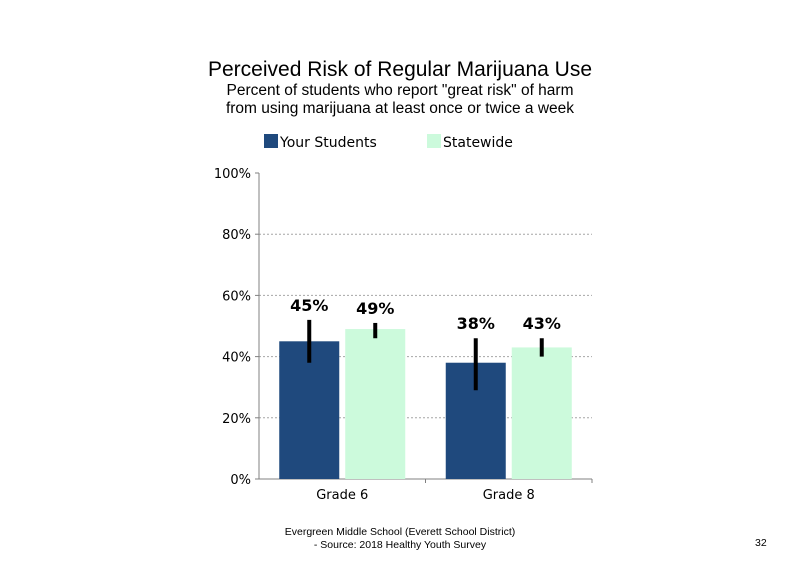  Describe the element at coordinates (240, 480) in the screenshot. I see `y-tick-label: 0%` at that location.